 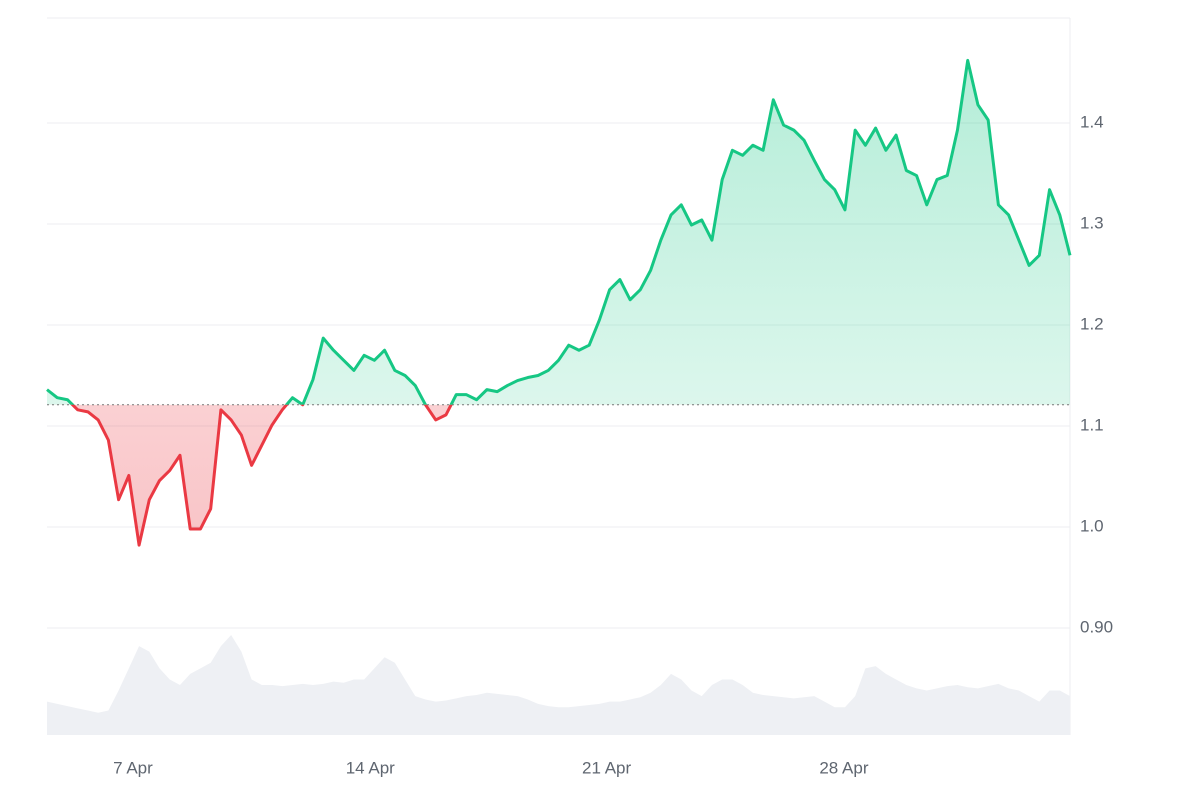 What do you see at coordinates (1096, 626) in the screenshot?
I see `y-tick-label: 0.90` at bounding box center [1096, 626].